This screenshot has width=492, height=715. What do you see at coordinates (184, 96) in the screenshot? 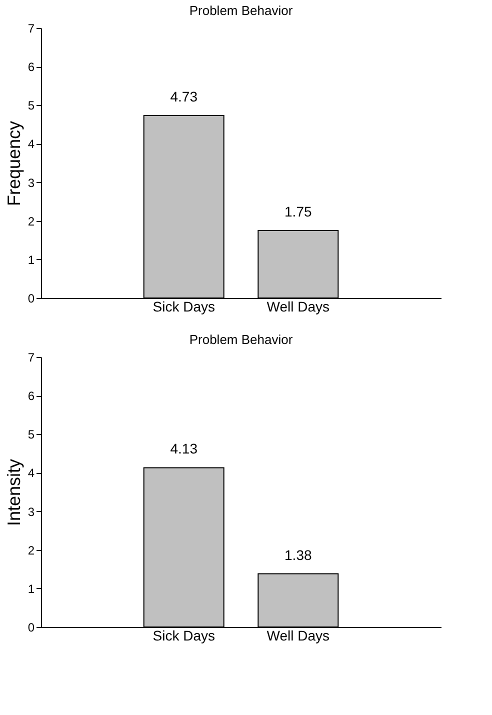
I see `data-label: 4.73` at bounding box center [184, 96].